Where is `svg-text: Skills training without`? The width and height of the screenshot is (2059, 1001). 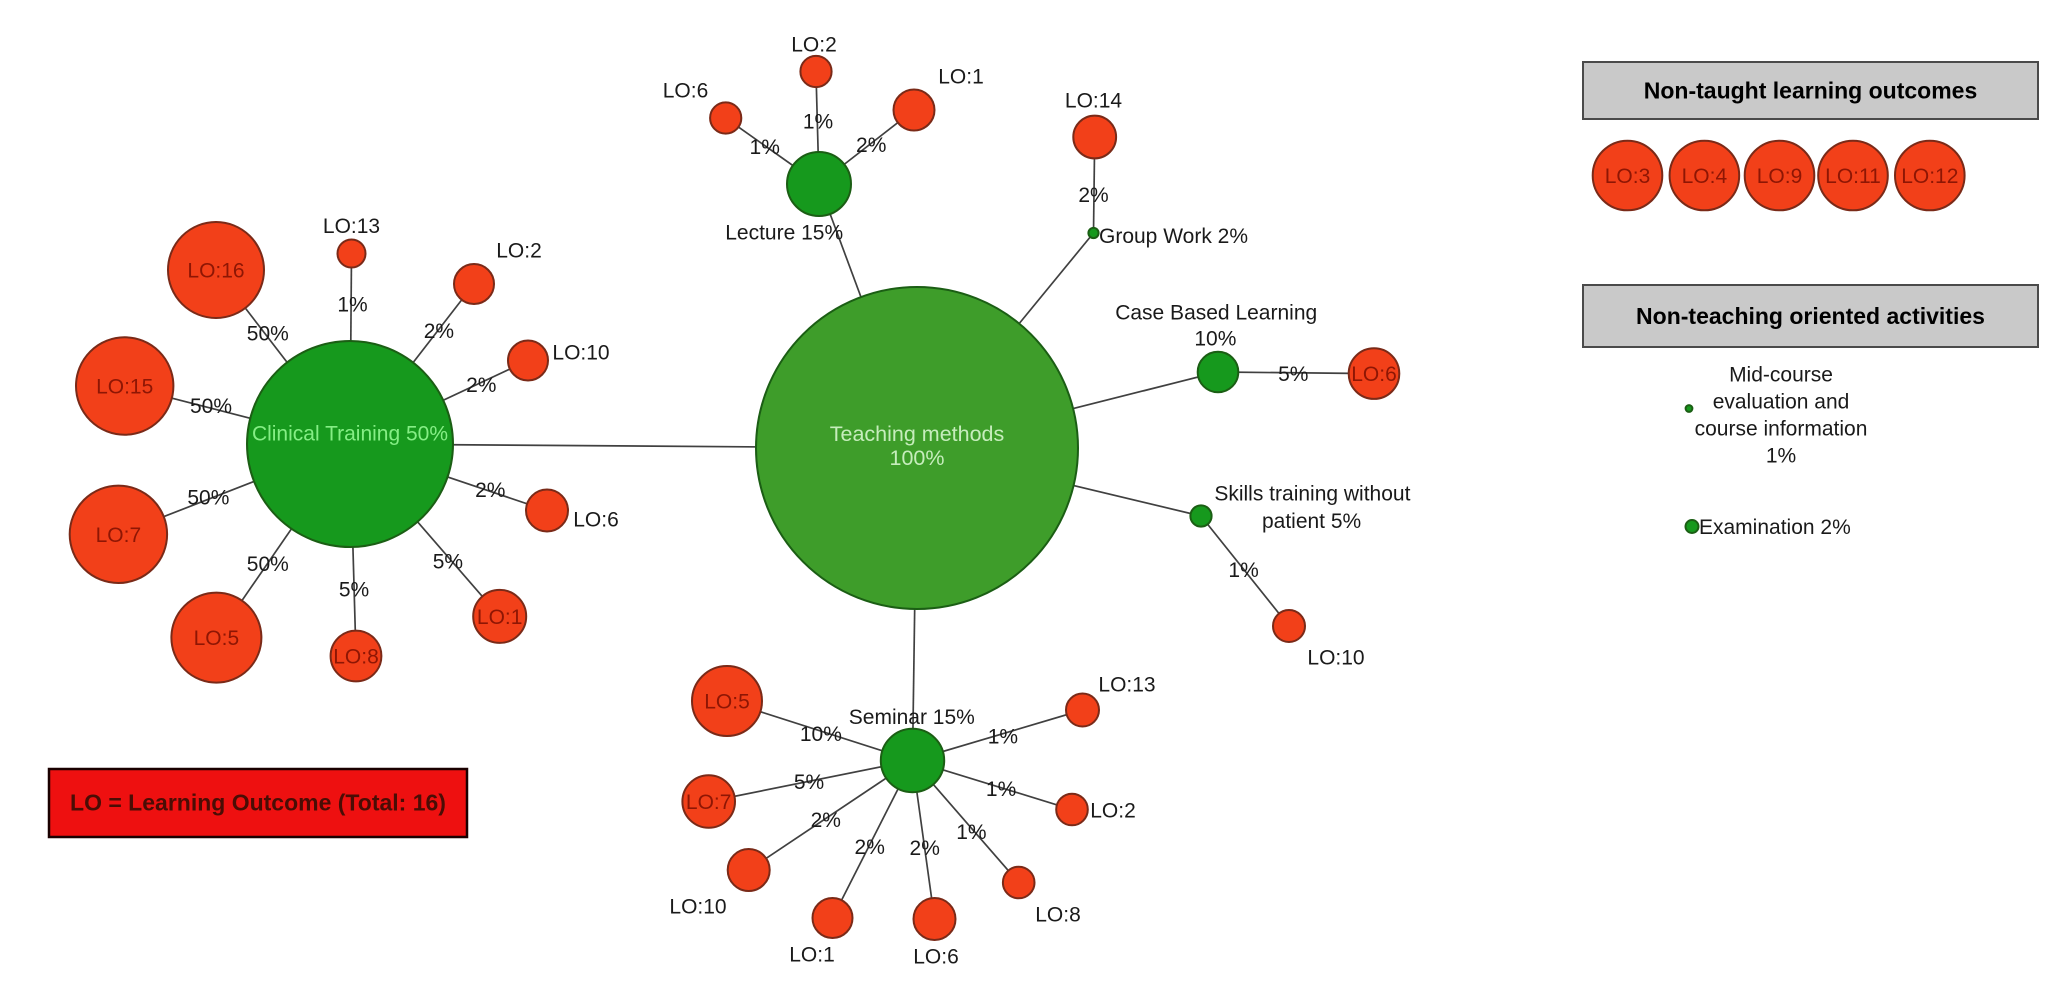
svg-text: Skills training without is located at coordinates (1312, 494).